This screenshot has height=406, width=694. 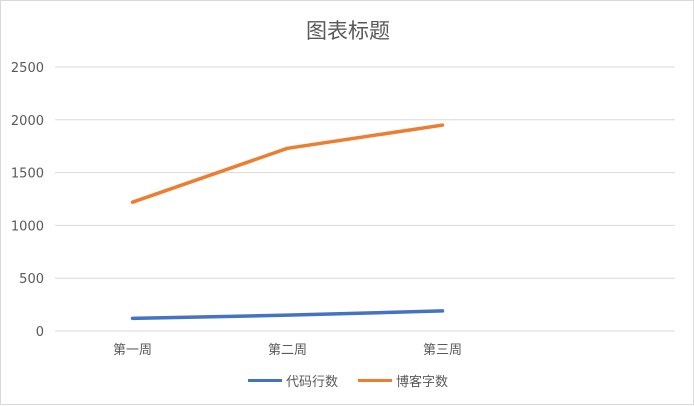 I want to click on y-tick-label: 1000, so click(x=27, y=226).